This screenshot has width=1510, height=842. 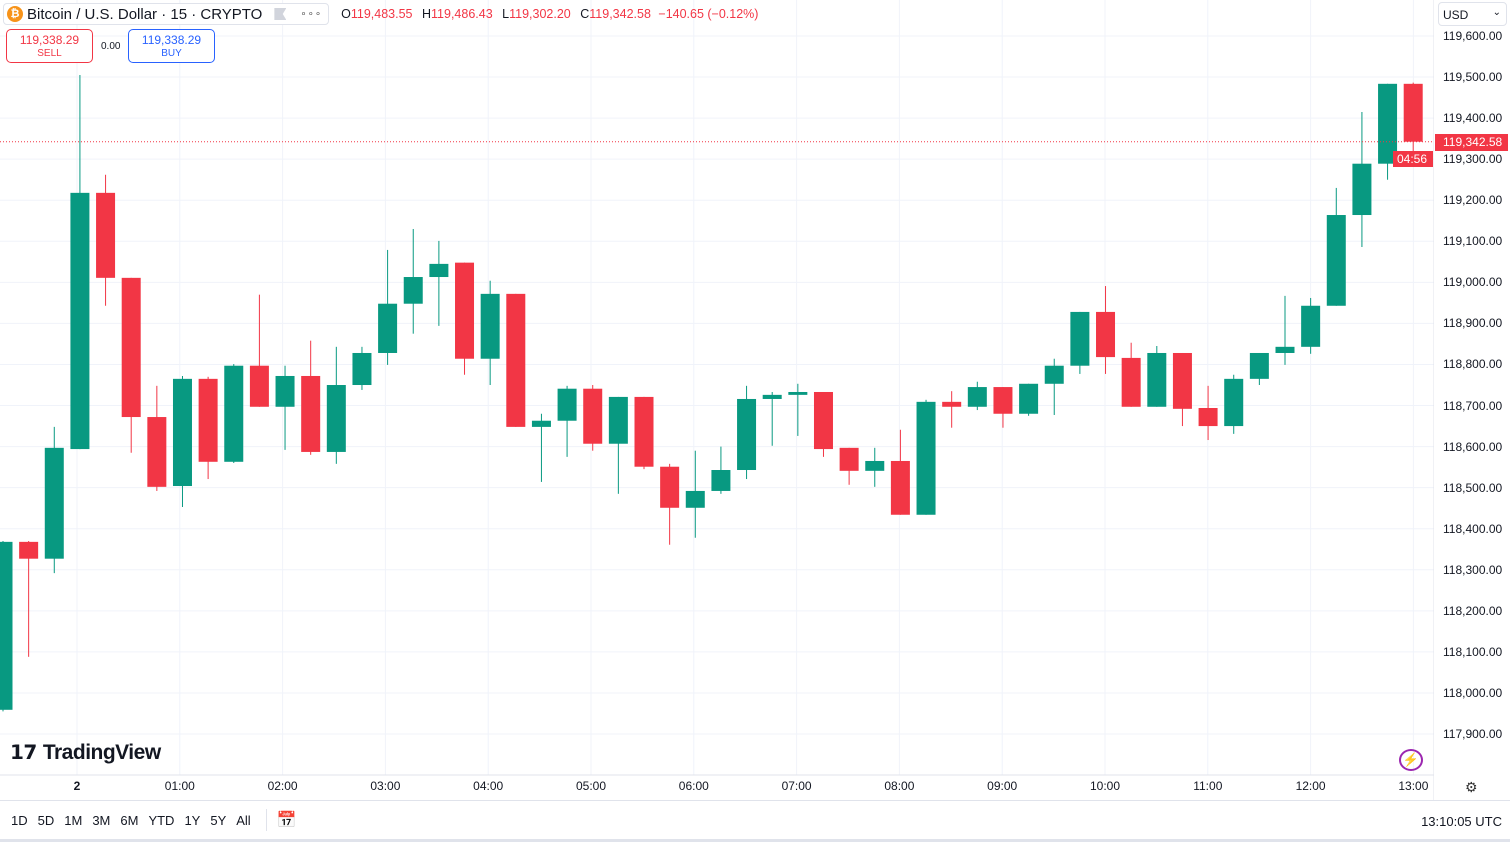 I want to click on tradingview-logo-icon: 𝟭𝟳, so click(x=23, y=753).